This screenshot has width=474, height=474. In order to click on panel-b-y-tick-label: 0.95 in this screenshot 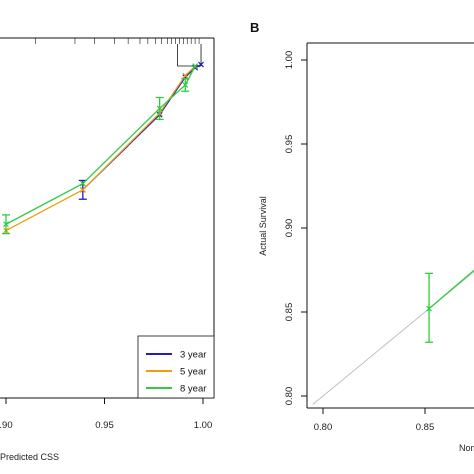, I will do `click(289, 144)`.